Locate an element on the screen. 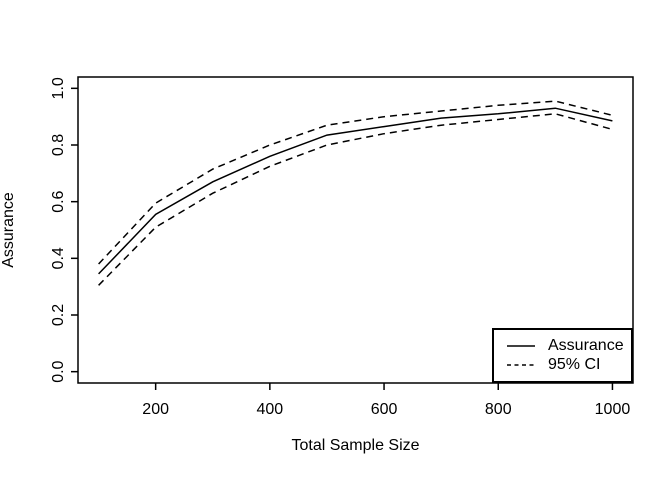  legend-box: Assurance 95% CI is located at coordinates (562, 355).